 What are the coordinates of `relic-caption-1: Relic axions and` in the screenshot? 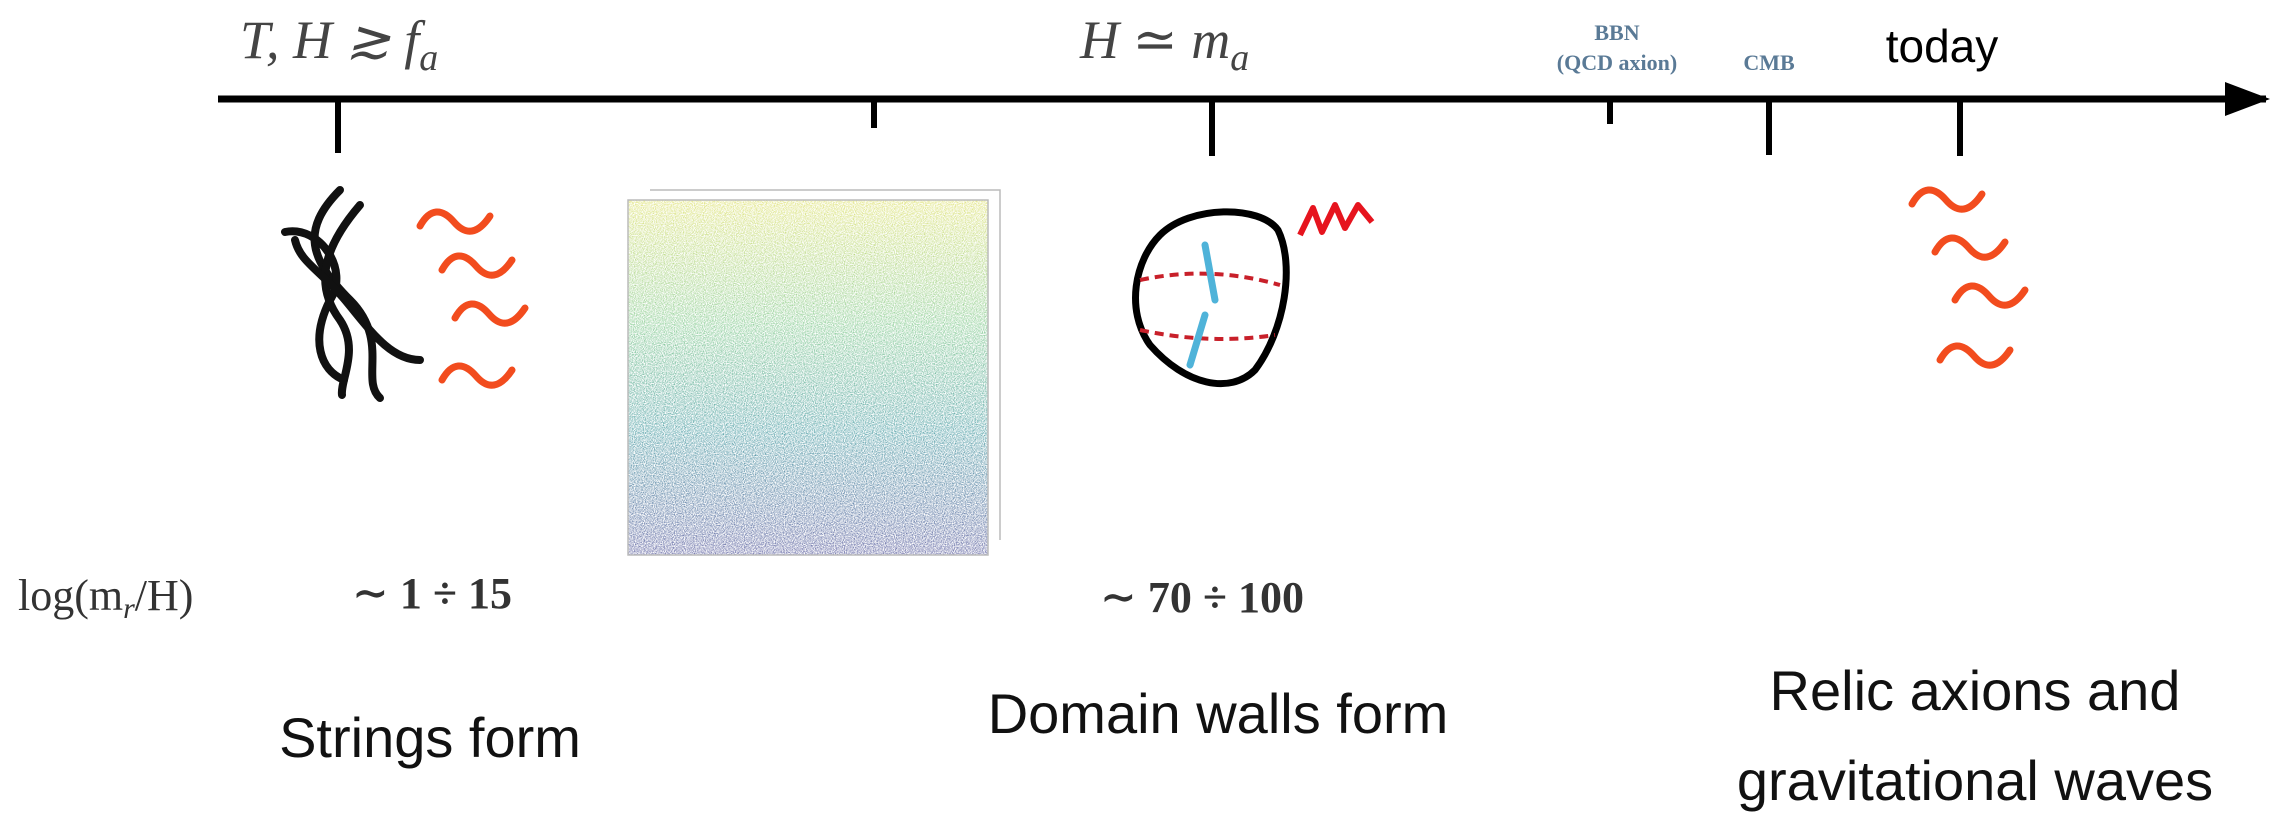 It's located at (1975, 690).